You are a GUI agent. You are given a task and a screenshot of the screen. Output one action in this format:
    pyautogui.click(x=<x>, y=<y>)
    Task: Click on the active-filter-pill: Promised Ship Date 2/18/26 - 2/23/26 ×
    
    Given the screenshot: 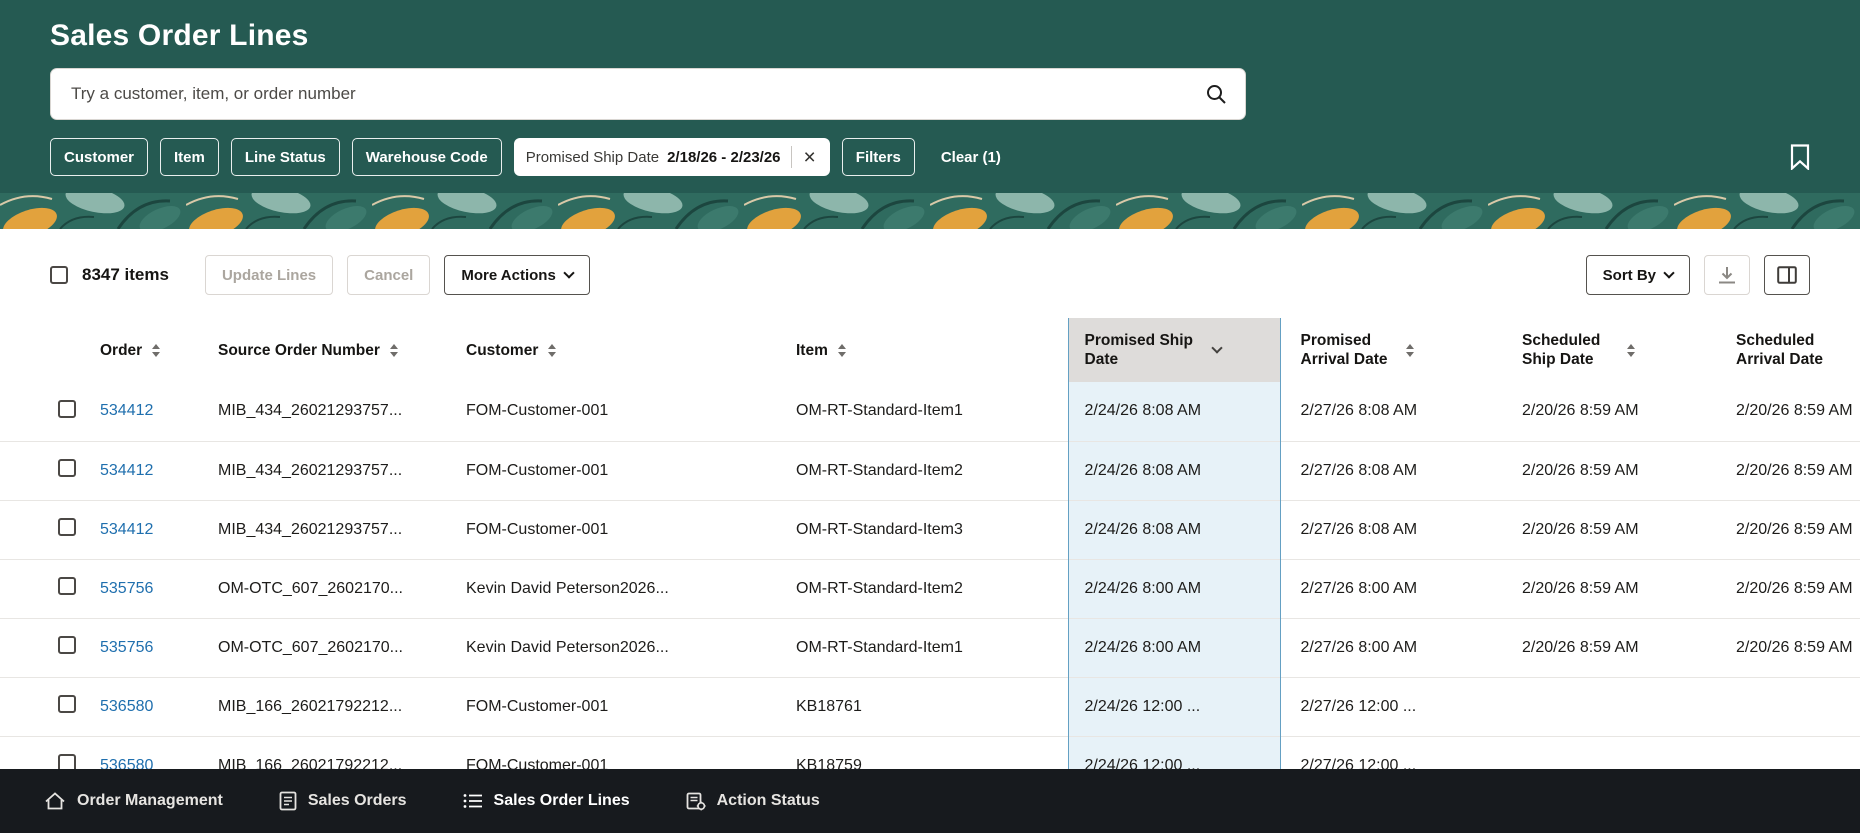 What is the action you would take?
    pyautogui.click(x=671, y=157)
    